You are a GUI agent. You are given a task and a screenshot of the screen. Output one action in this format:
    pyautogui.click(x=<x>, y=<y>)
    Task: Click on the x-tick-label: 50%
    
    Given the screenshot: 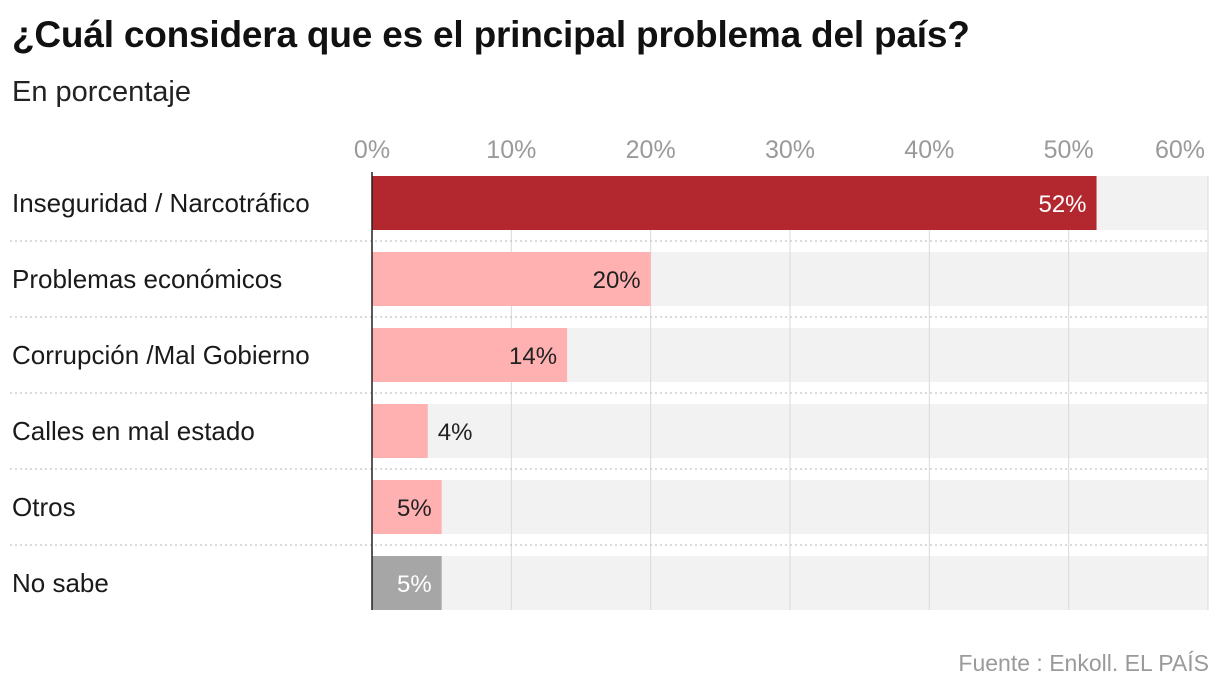 What is the action you would take?
    pyautogui.click(x=1069, y=150)
    